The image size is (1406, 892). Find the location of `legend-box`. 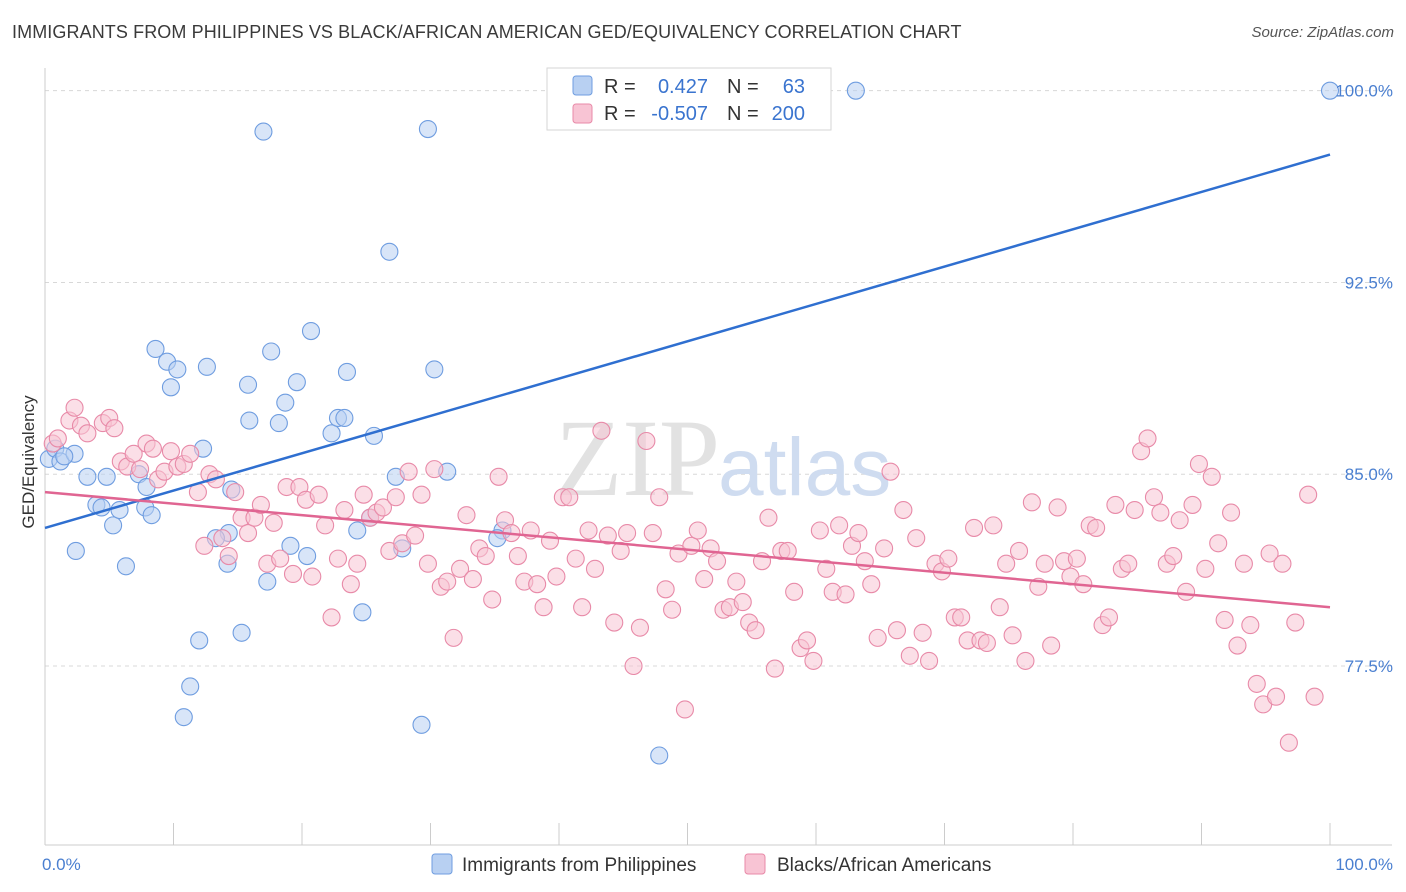

legend-box is located at coordinates (689, 99).